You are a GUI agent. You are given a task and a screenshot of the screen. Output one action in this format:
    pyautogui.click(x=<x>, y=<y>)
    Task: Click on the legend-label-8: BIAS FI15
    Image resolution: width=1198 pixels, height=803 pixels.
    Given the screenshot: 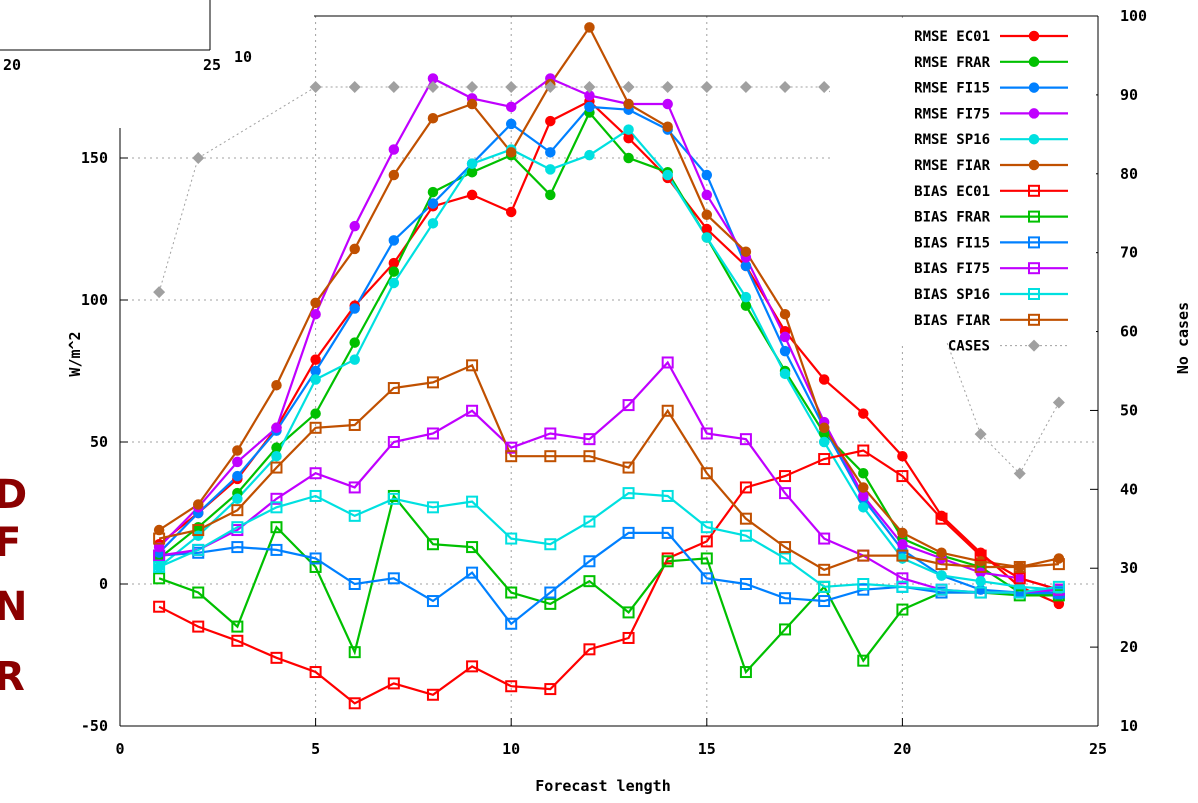 What is the action you would take?
    pyautogui.click(x=952, y=243)
    